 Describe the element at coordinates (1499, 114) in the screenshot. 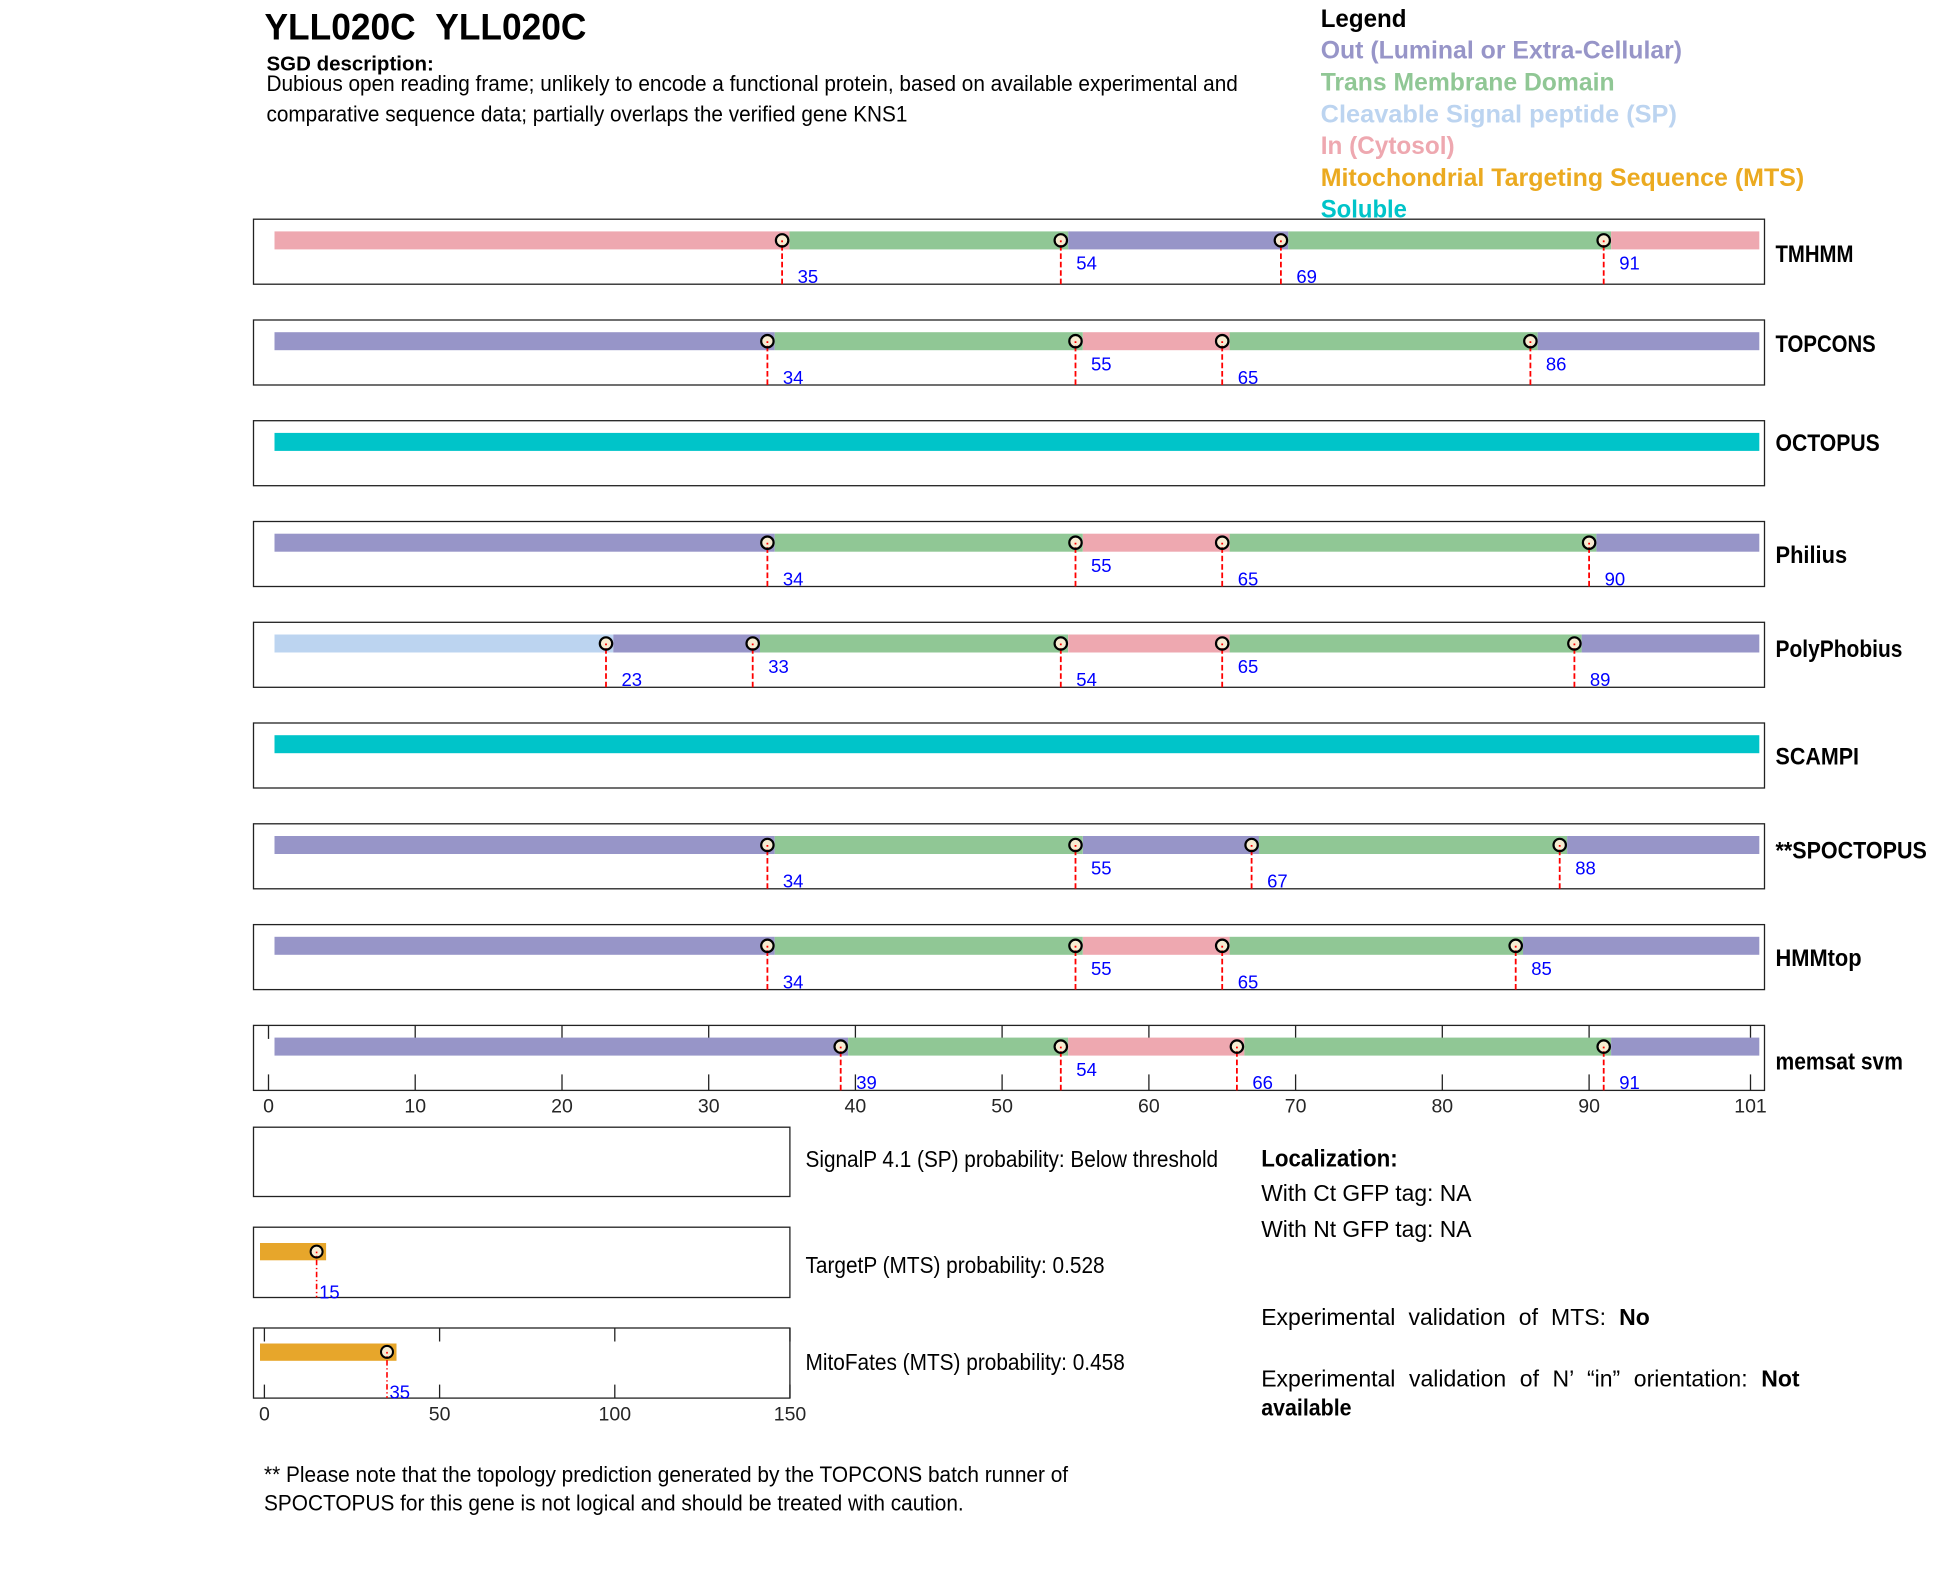

I see `svg-text: Cleavable Signal peptide (SP)` at that location.